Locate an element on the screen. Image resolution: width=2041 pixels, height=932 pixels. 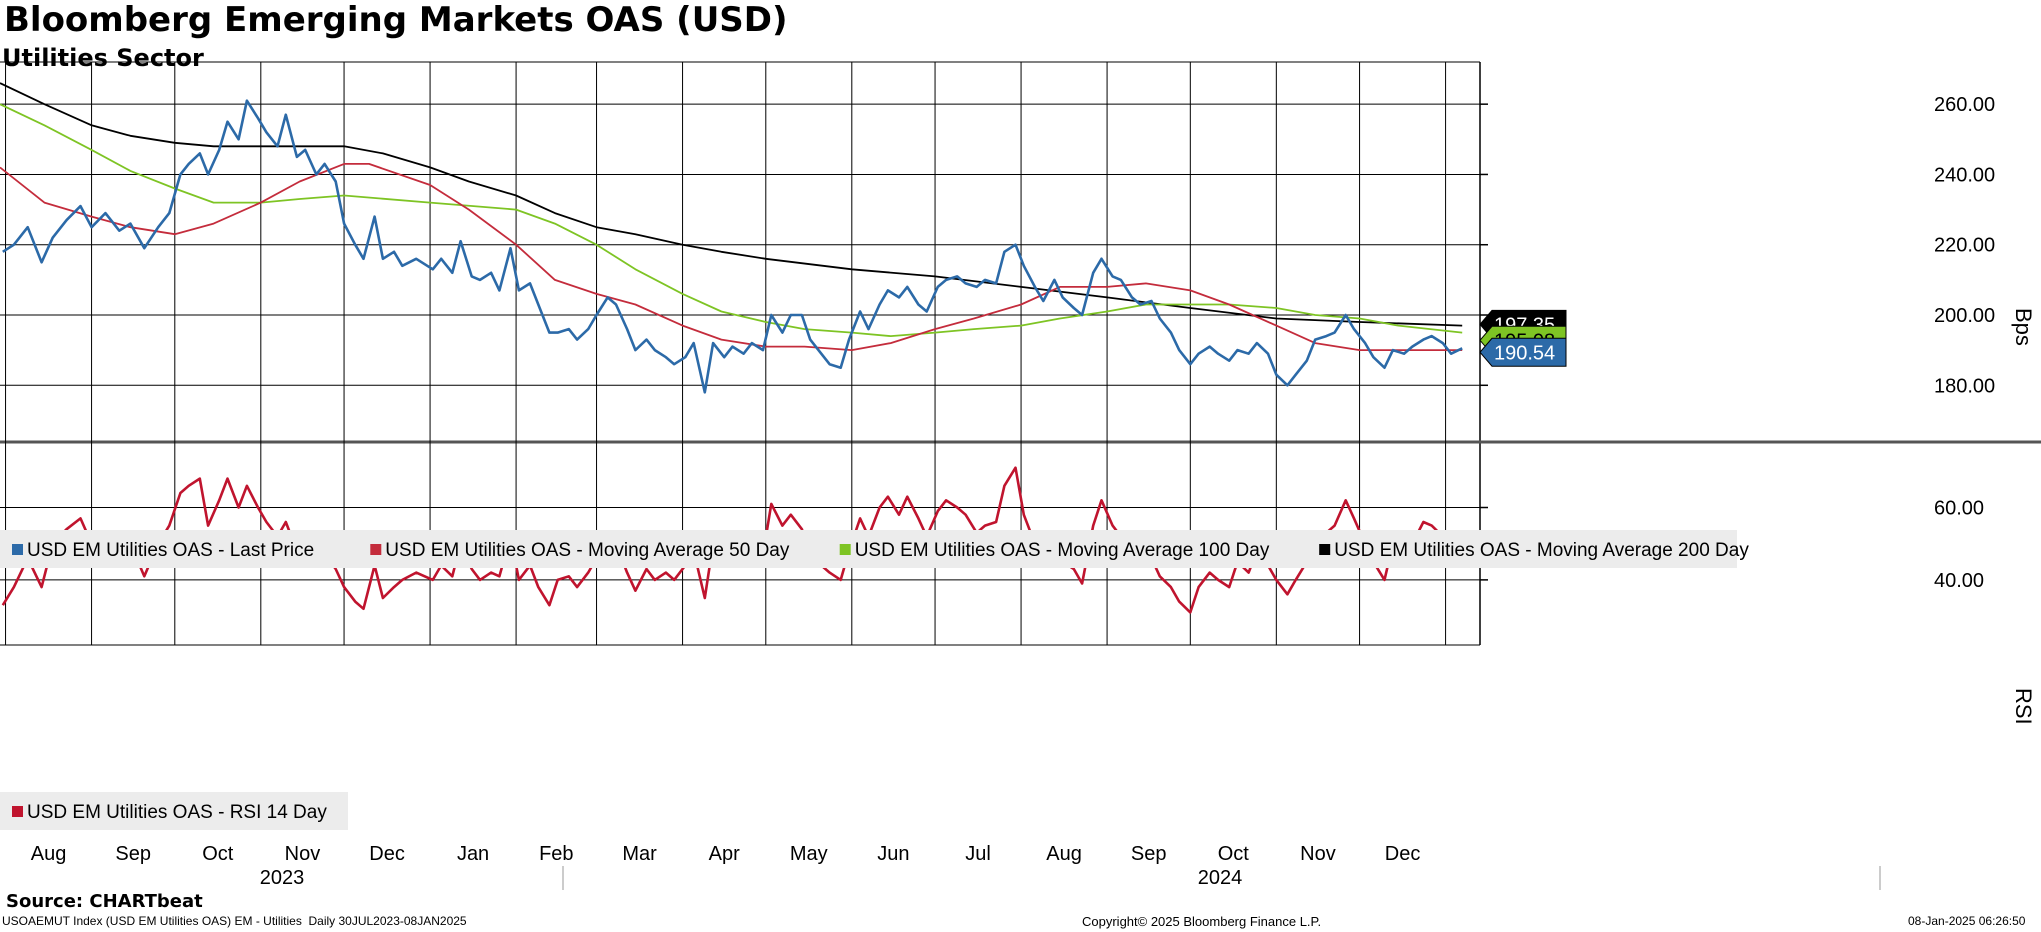
timestamp: 08-Jan-2025 06:26:50 is located at coordinates (1967, 921).